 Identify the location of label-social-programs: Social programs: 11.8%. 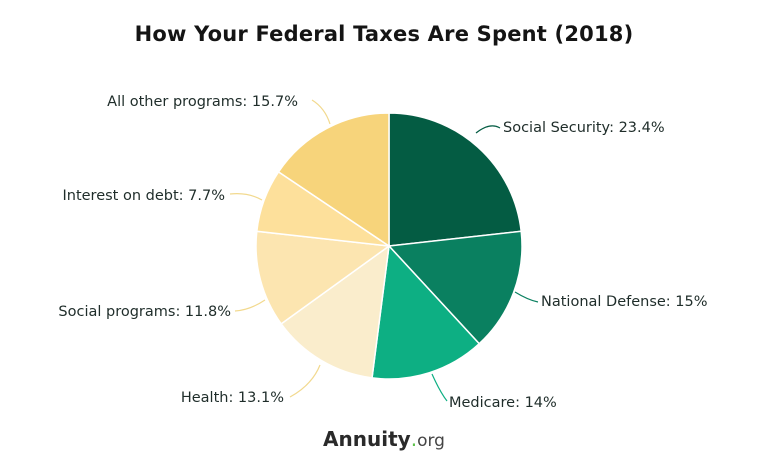
(144, 312).